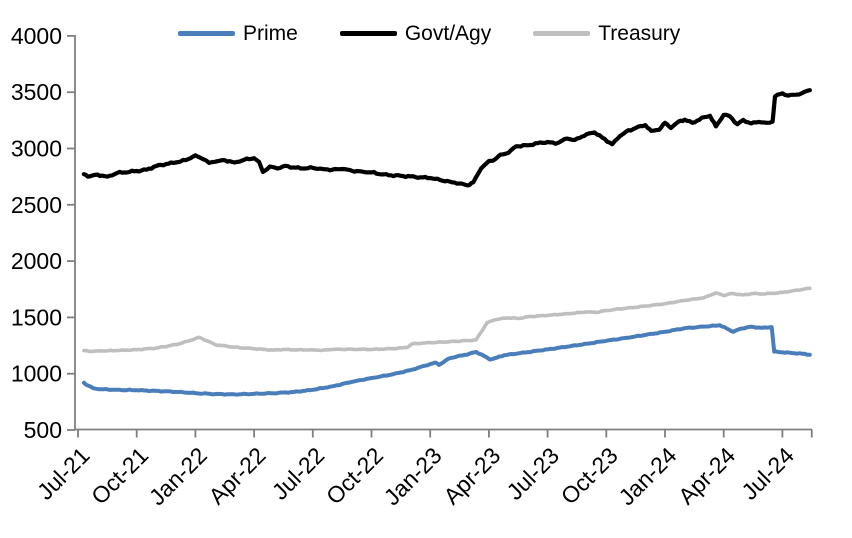 This screenshot has width=852, height=538. Describe the element at coordinates (236, 475) in the screenshot. I see `x-axis-tick-label: Apr-22` at that location.